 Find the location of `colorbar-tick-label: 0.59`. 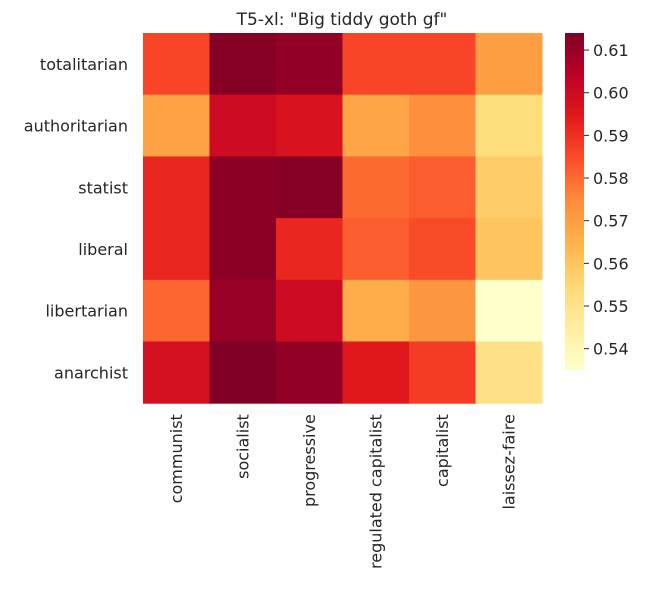

colorbar-tick-label: 0.59 is located at coordinates (611, 135).